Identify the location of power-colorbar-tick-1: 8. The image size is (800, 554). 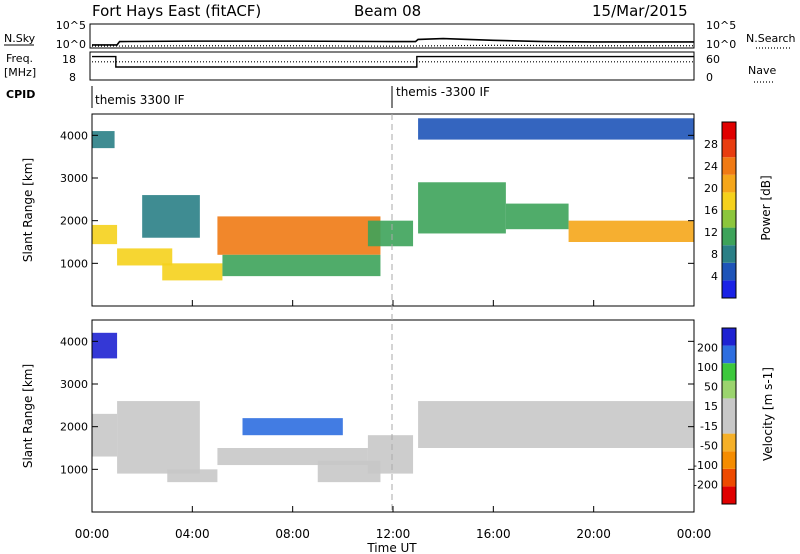
(714, 254).